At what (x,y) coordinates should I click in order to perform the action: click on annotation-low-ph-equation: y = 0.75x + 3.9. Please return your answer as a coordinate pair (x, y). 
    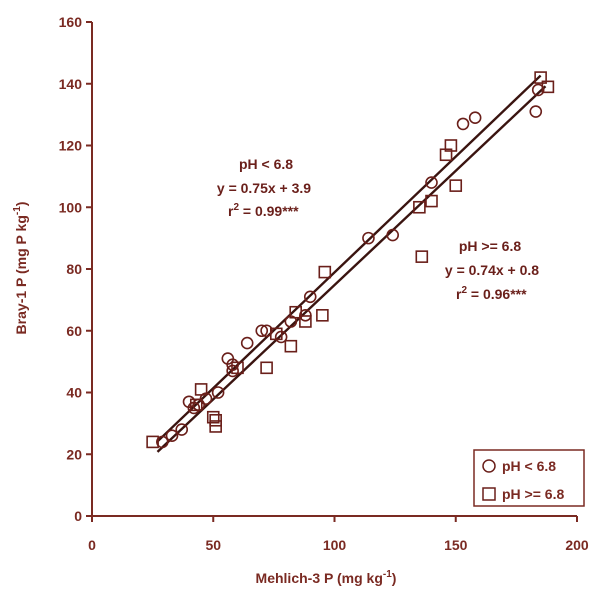
    Looking at the image, I should click on (264, 188).